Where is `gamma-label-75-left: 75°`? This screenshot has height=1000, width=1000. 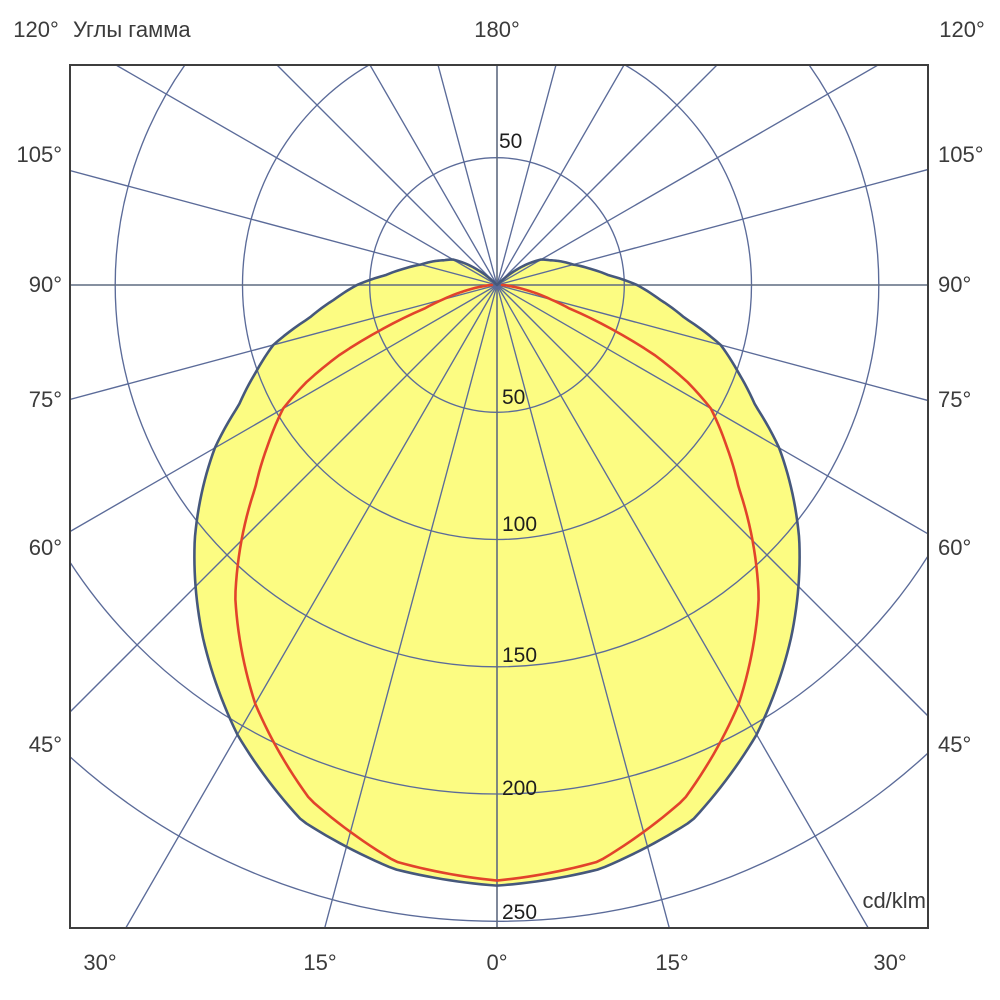
gamma-label-75-left: 75° is located at coordinates (45, 399).